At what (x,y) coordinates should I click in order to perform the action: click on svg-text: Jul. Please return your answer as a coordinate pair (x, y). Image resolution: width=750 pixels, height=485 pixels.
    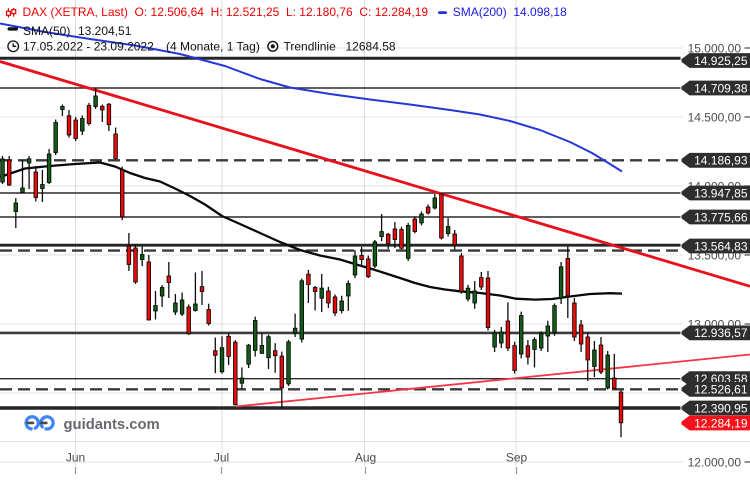
    Looking at the image, I should click on (221, 458).